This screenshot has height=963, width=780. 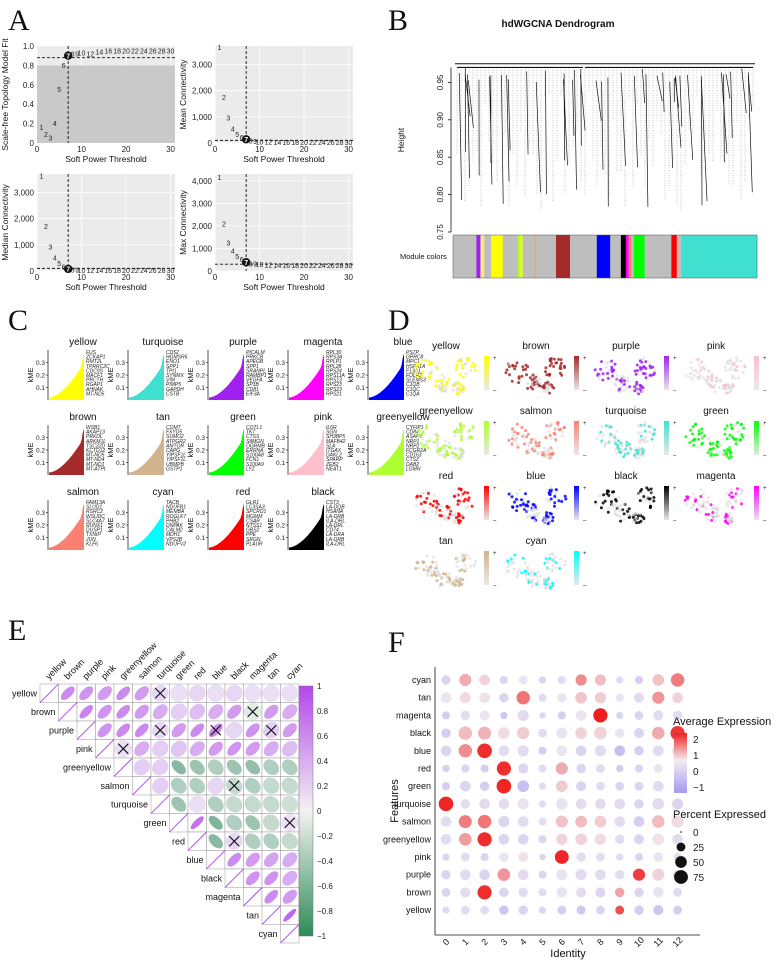 What do you see at coordinates (334, 353) in the screenshot?
I see `hub-gene-label: RPL30` at bounding box center [334, 353].